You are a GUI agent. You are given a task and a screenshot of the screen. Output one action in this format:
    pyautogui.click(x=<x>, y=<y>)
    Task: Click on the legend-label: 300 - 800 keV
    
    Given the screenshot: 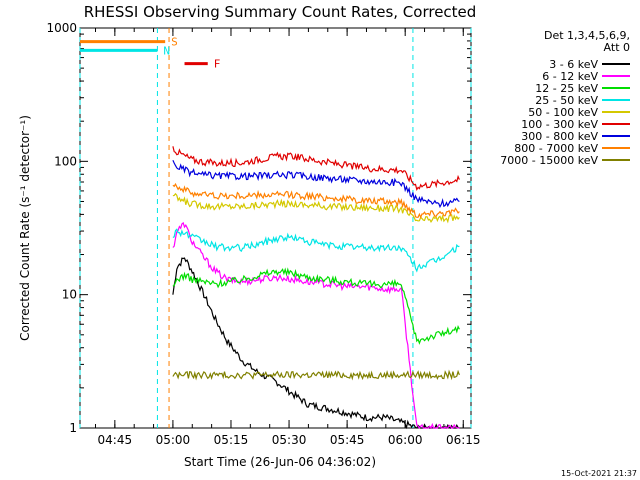 What is the action you would take?
    pyautogui.click(x=559, y=136)
    